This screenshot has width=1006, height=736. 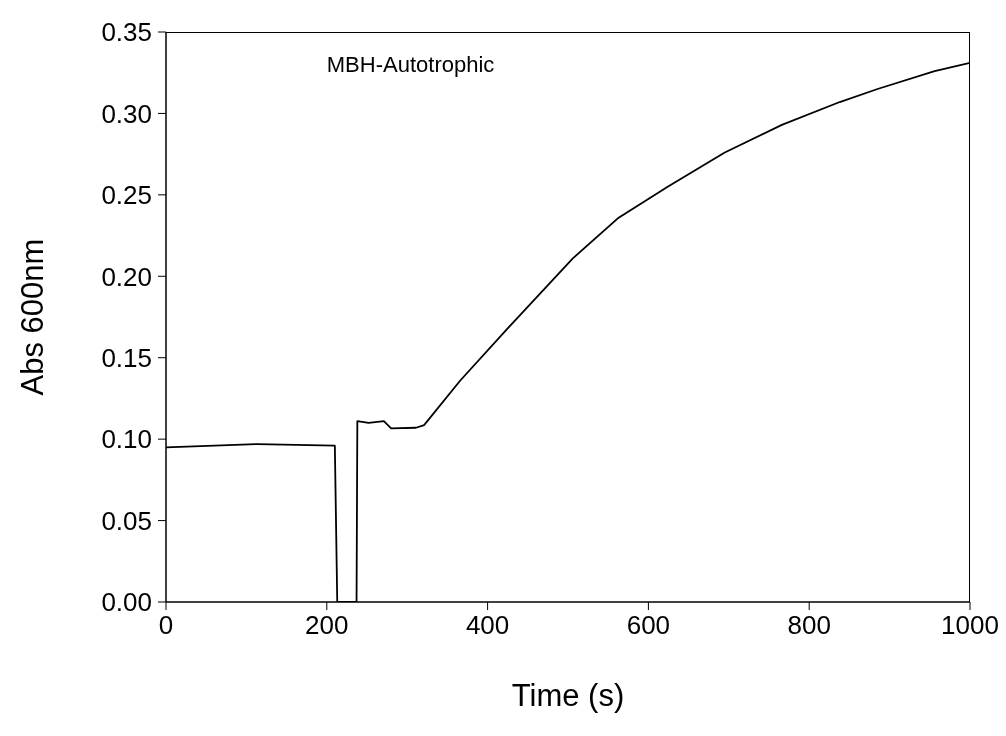 What do you see at coordinates (126, 439) in the screenshot?
I see `y-tick-label: 0.10` at bounding box center [126, 439].